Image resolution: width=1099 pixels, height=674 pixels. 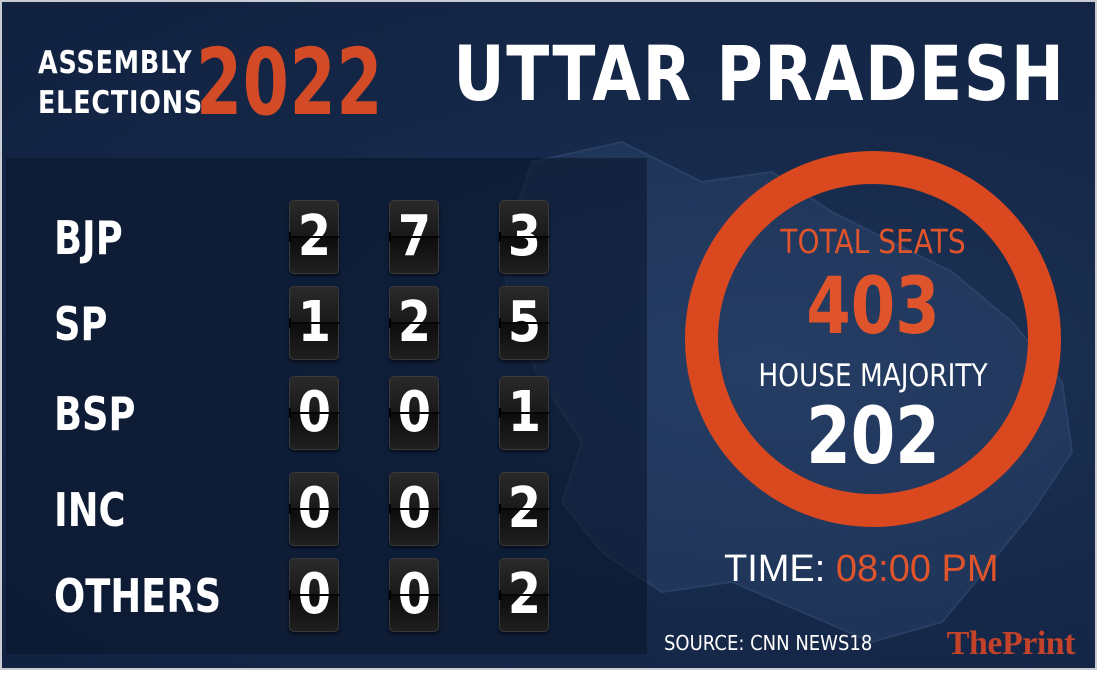 I want to click on house-majority-label: HOUSE MAJORITY, so click(x=873, y=376).